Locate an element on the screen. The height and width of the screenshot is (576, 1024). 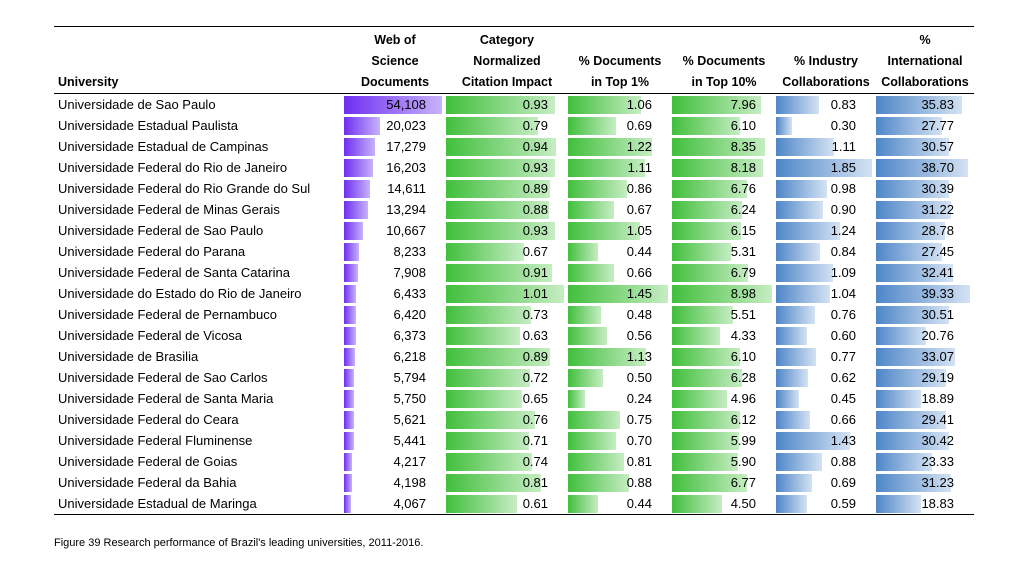
data-bar-cell: 5.51 is located at coordinates (722, 314).